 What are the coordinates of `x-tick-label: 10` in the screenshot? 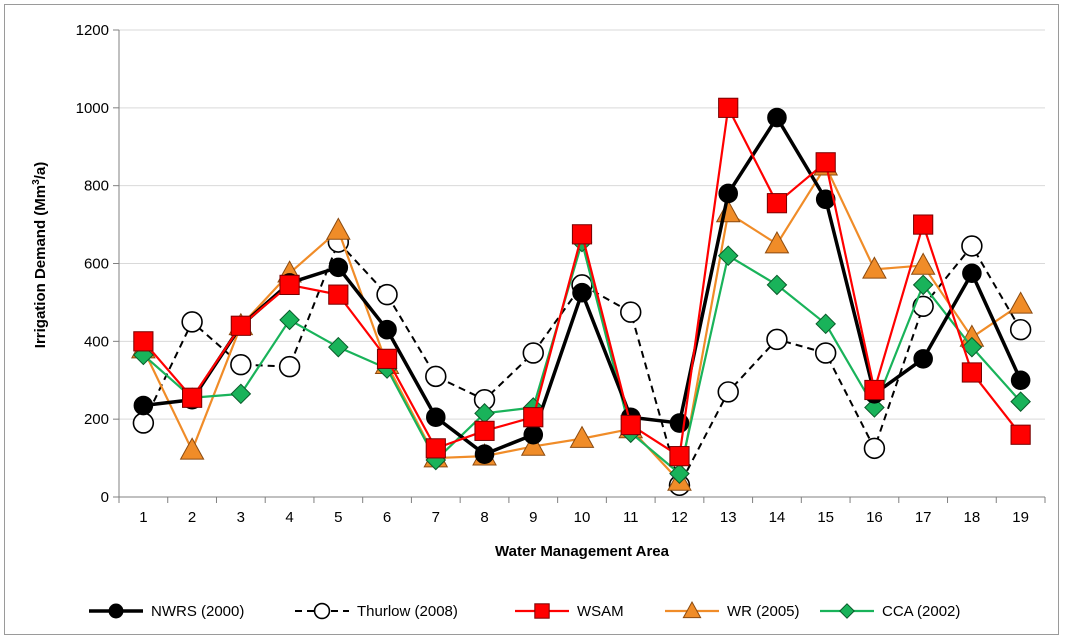 It's located at (582, 517).